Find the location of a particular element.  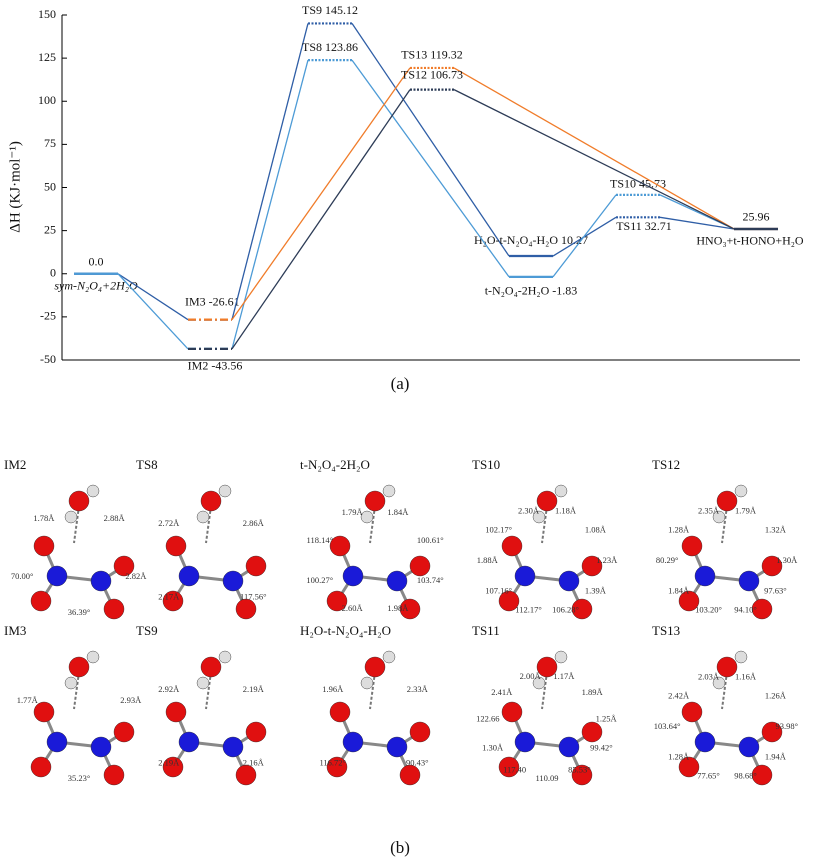

measure-label: 1.78Å is located at coordinates (44, 518).